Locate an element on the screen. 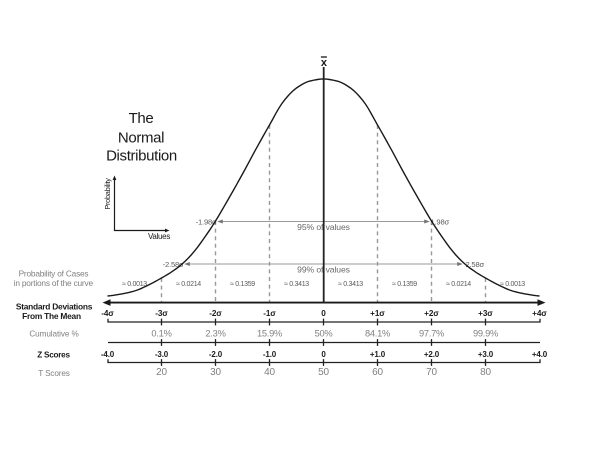 Image resolution: width=600 pixels, height=450 pixels. svg-text: Normal is located at coordinates (141, 138).